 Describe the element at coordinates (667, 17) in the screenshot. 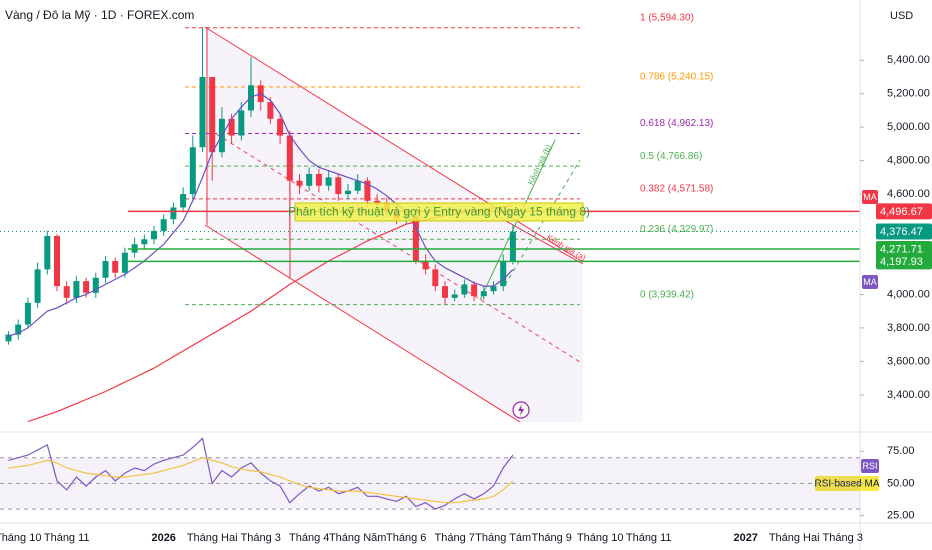

I see `fib-label: 1 (5,594.30)` at that location.